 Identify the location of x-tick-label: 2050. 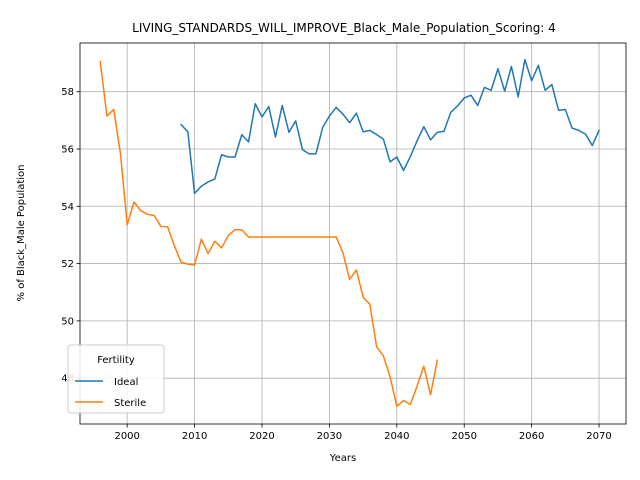
(463, 436).